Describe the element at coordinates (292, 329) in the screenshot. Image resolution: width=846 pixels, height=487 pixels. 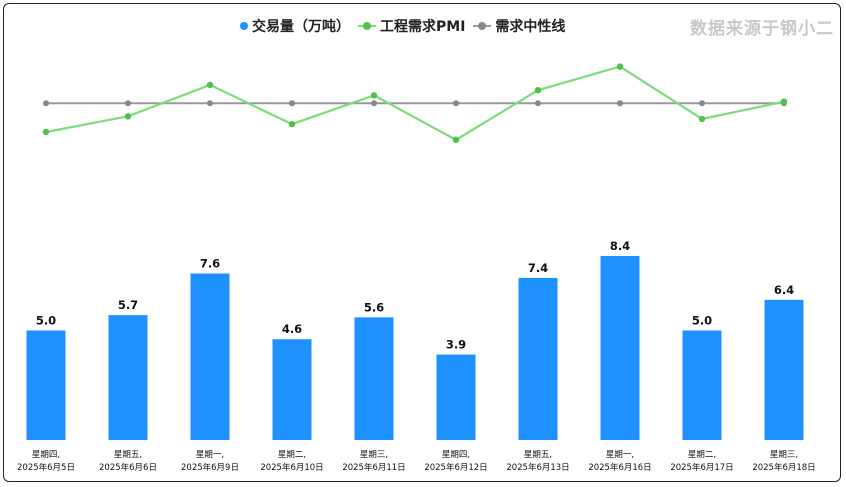
I see `bar-value-label-3: 4.6` at that location.